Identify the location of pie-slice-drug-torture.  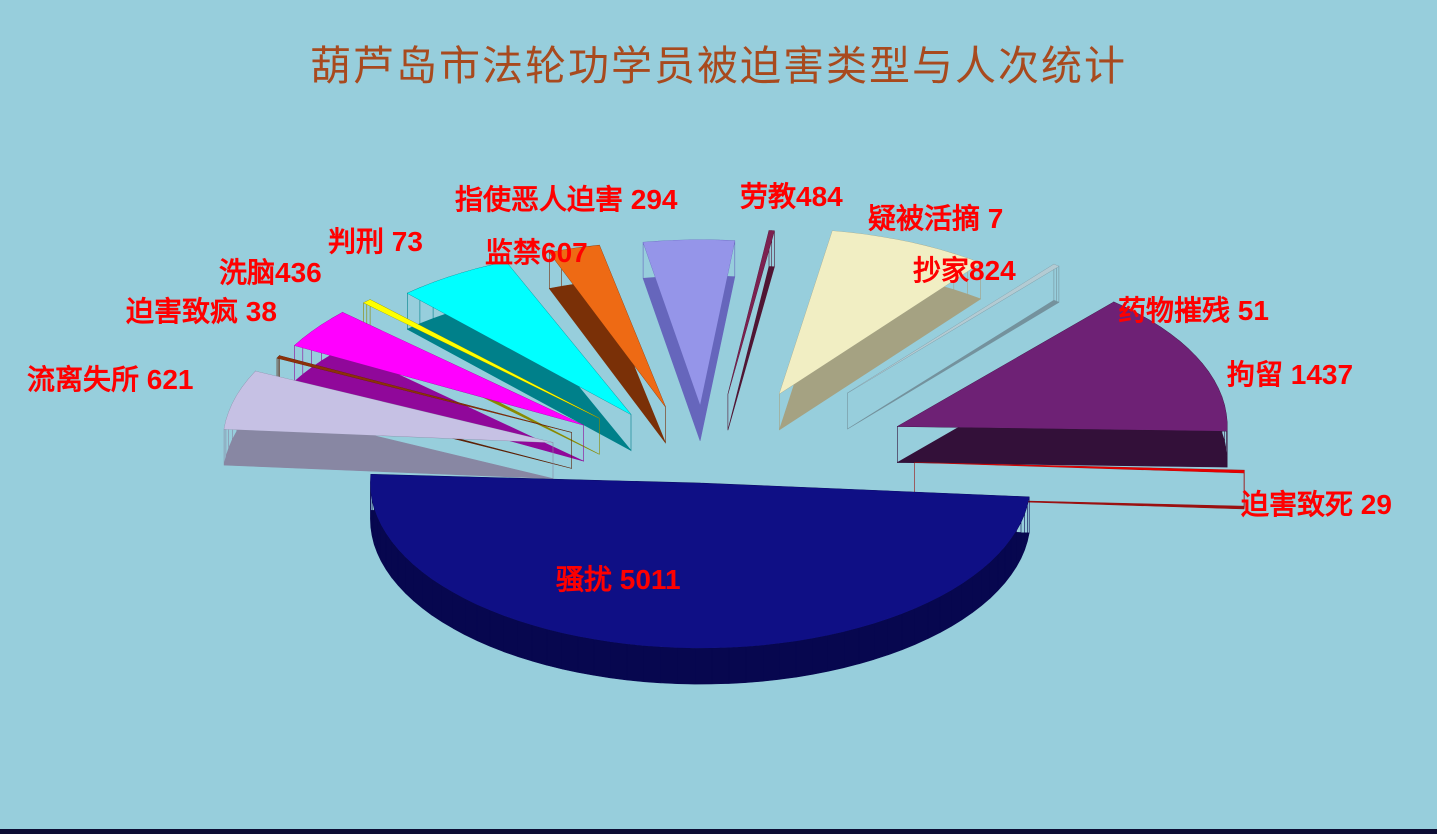
(953, 328).